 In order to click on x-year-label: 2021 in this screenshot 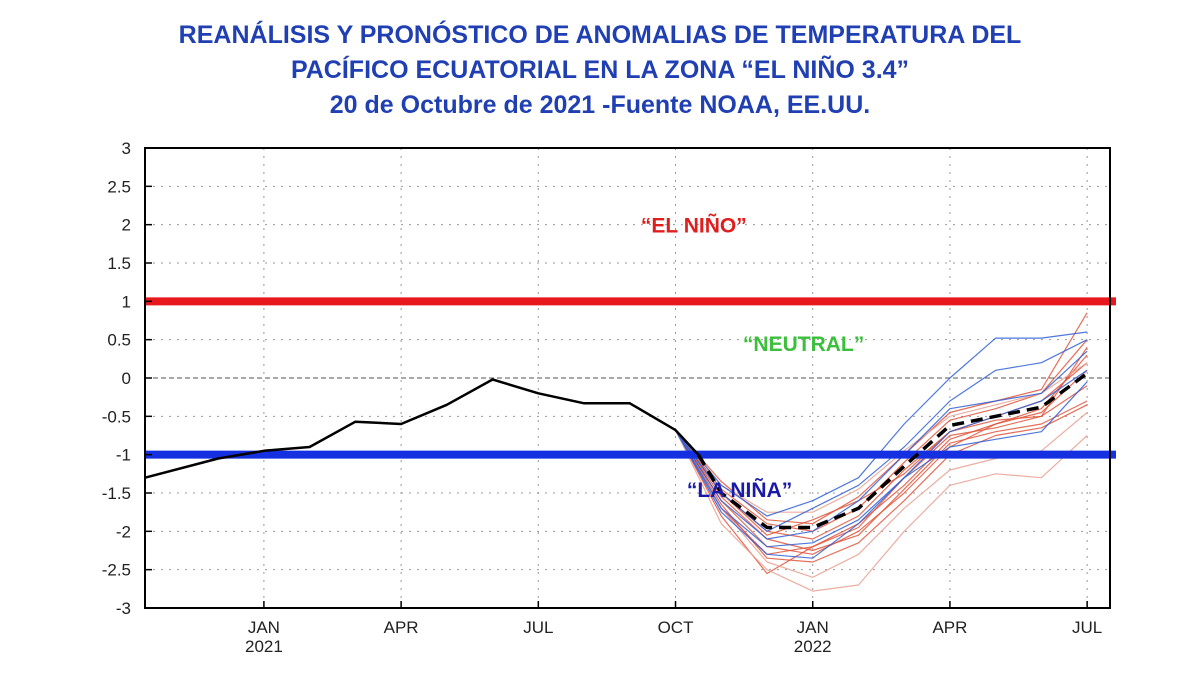, I will do `click(264, 646)`.